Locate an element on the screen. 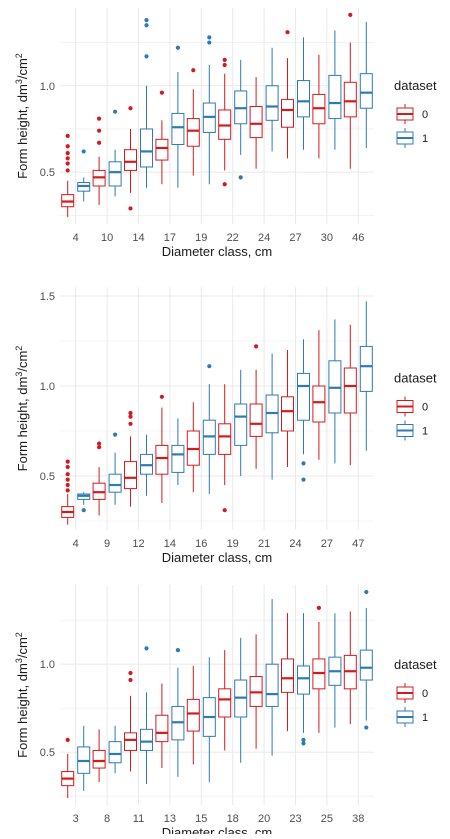 This screenshot has width=450, height=839. x-tick-label: 25 is located at coordinates (327, 819).